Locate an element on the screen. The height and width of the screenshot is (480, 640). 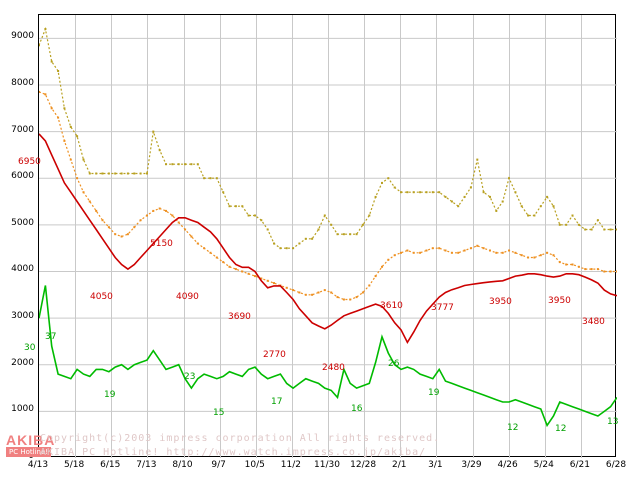
logo-name: AKIBA is located at coordinates (31, 440).